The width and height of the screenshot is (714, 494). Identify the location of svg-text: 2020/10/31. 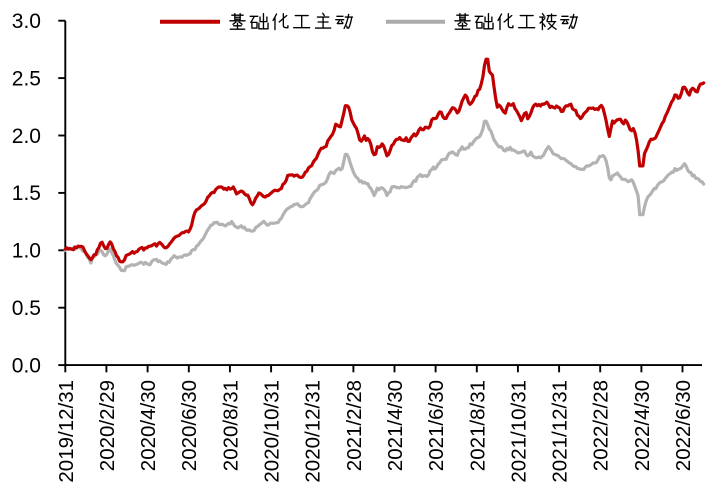
(272, 431).